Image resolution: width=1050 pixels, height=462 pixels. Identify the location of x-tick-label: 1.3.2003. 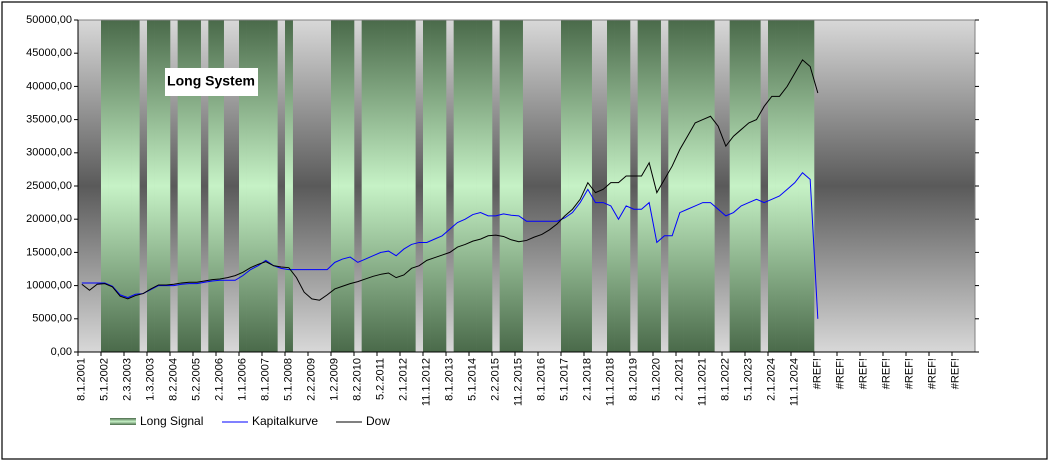
(151, 379).